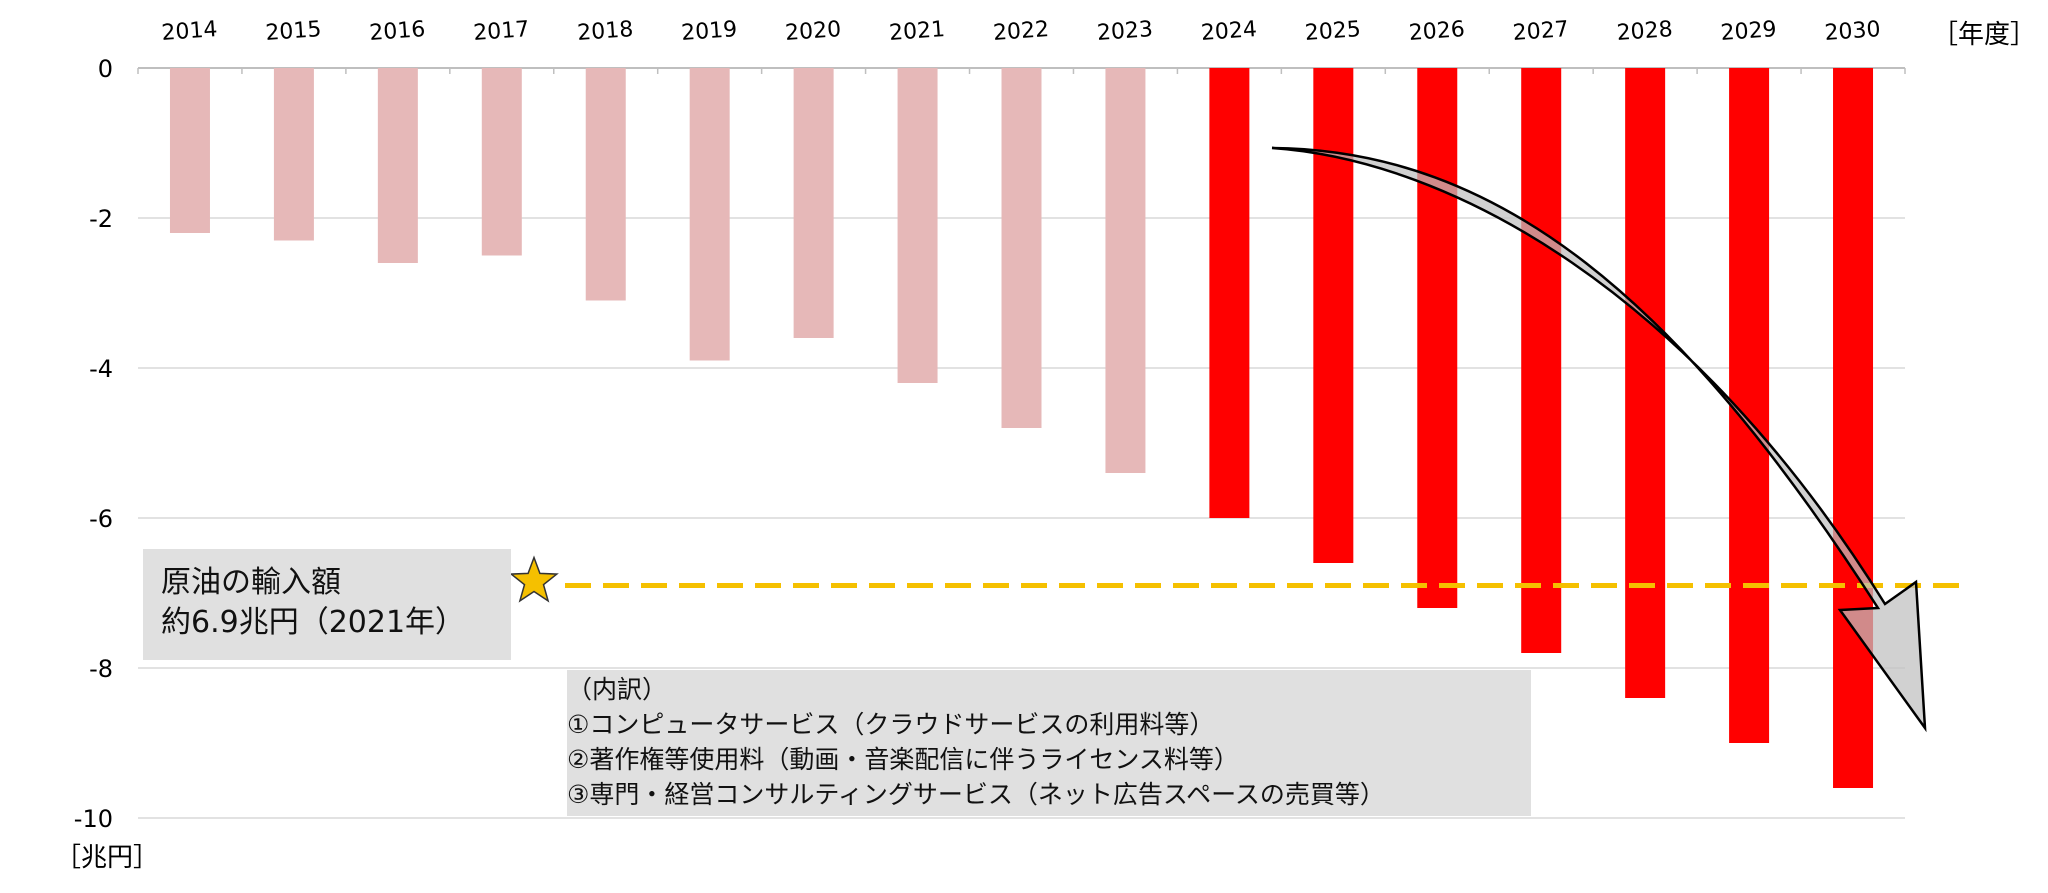 The height and width of the screenshot is (893, 2048). I want to click on x-tick-label: 2029, so click(1749, 31).